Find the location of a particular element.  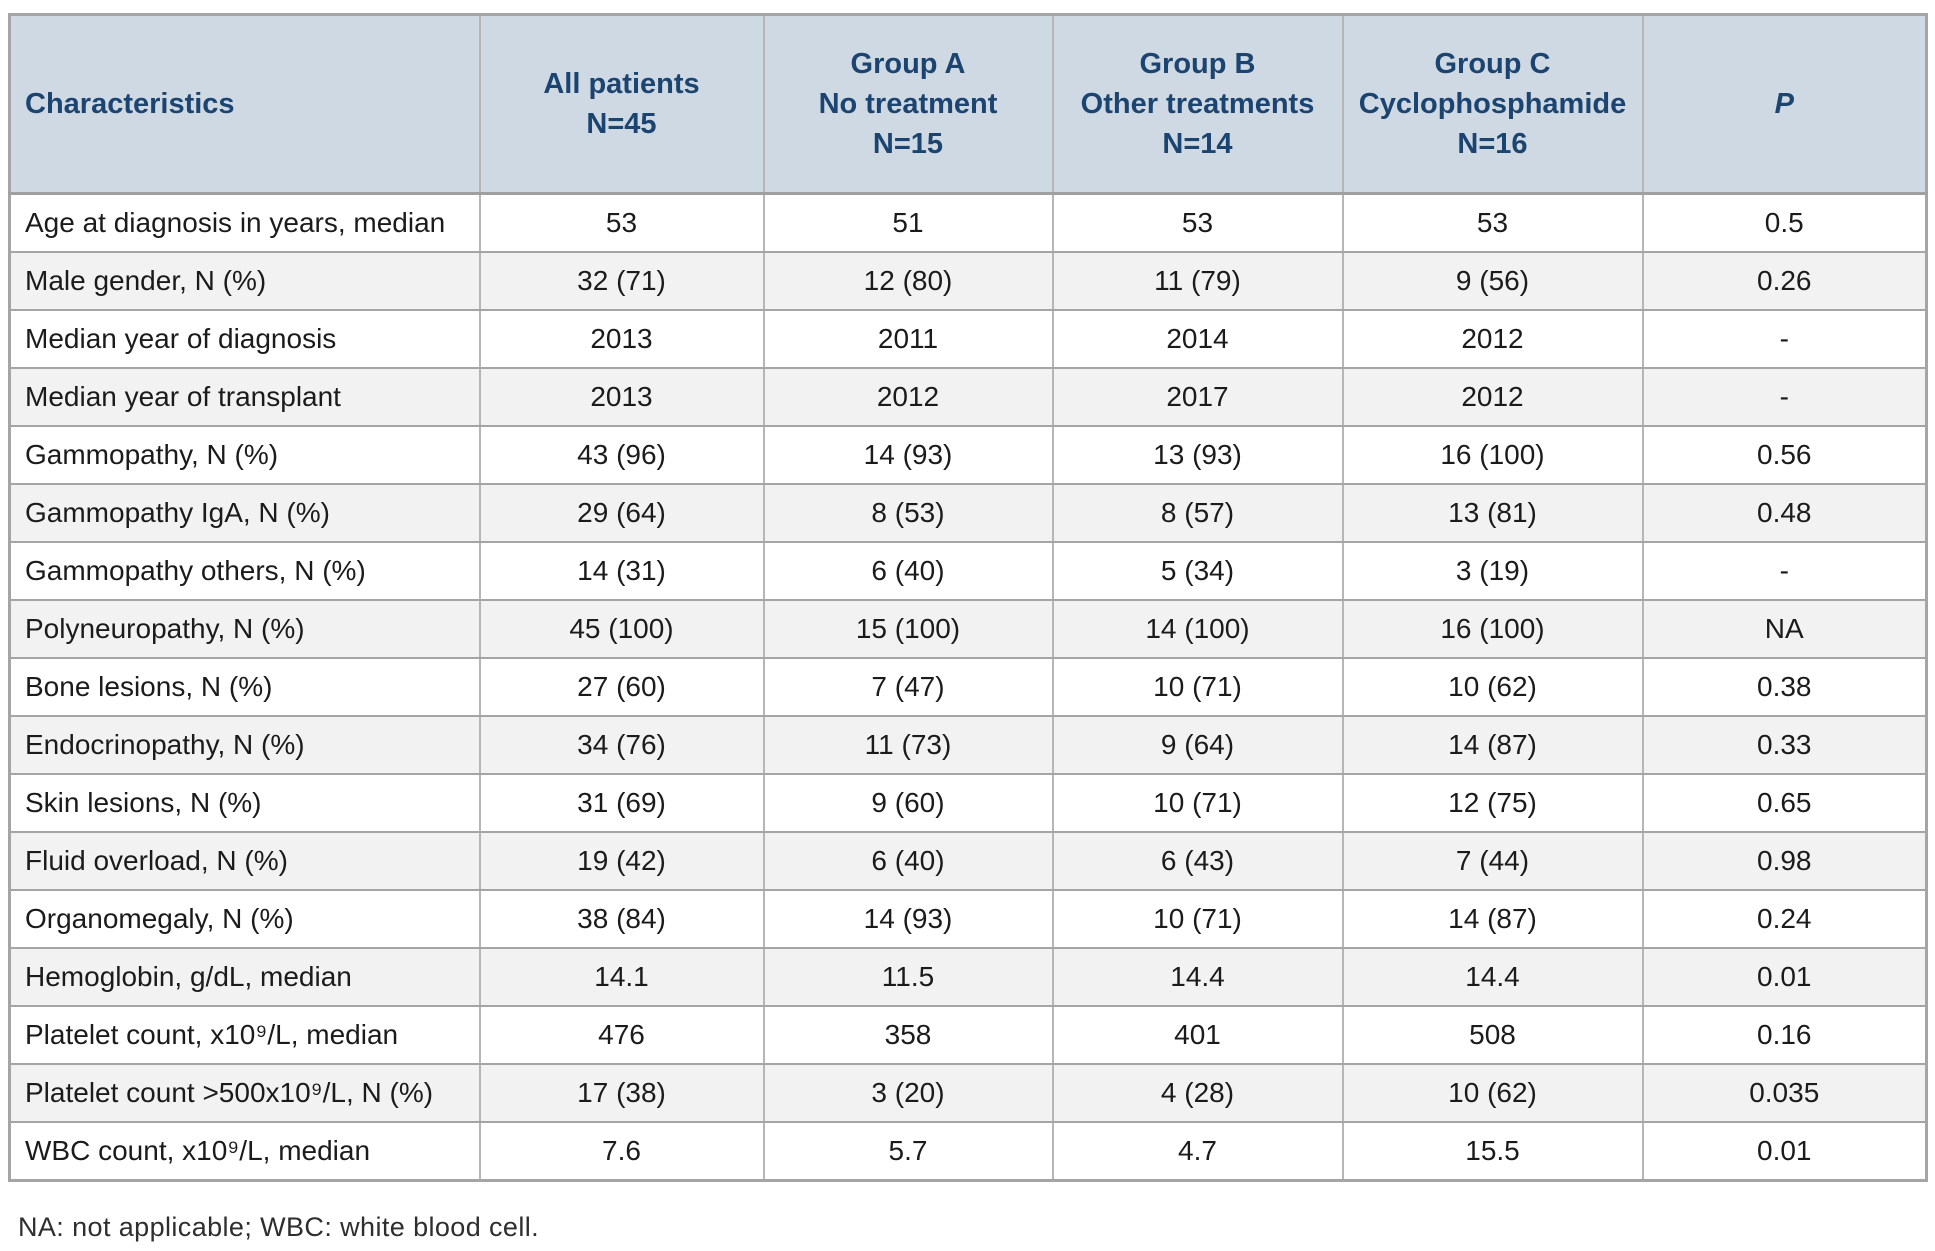

row-label: Fluid overload, N (%) is located at coordinates (244, 861).